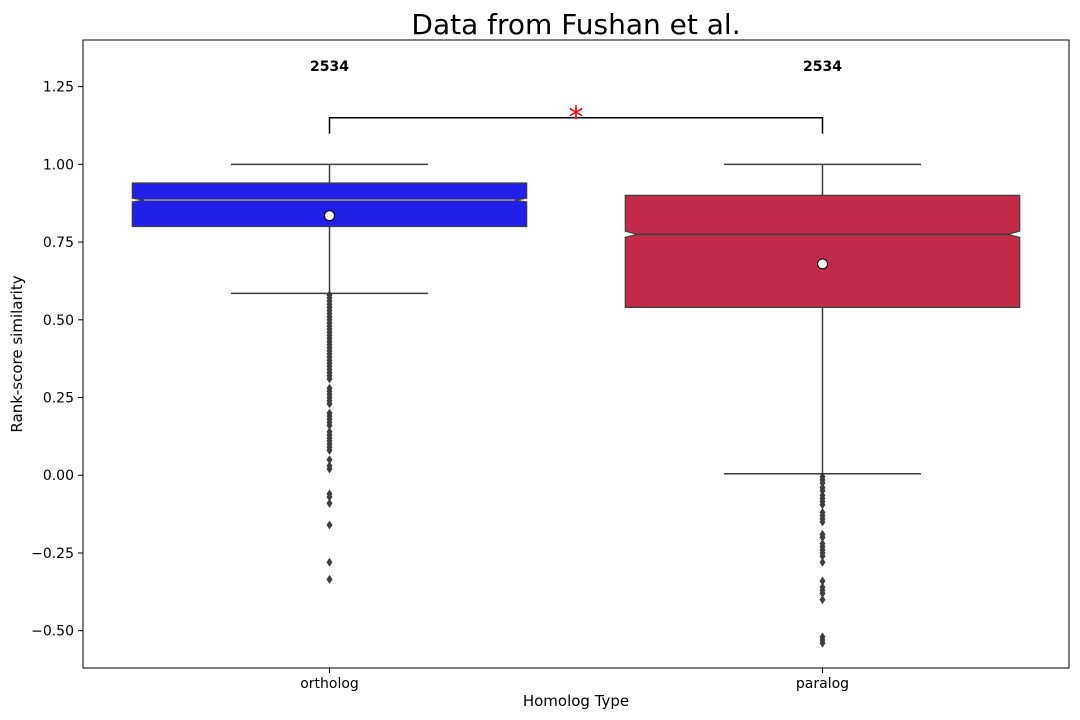 The width and height of the screenshot is (1080, 720). Describe the element at coordinates (574, 680) in the screenshot. I see `x-axis: ortholog paralog` at that location.